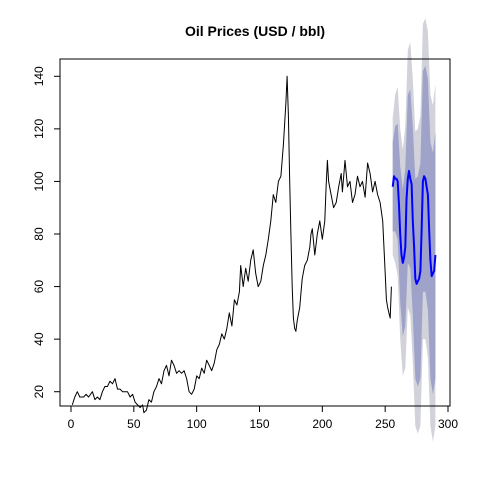 Image resolution: width=480 pixels, height=480 pixels. What do you see at coordinates (385, 424) in the screenshot?
I see `x-tick-label: 250` at bounding box center [385, 424].